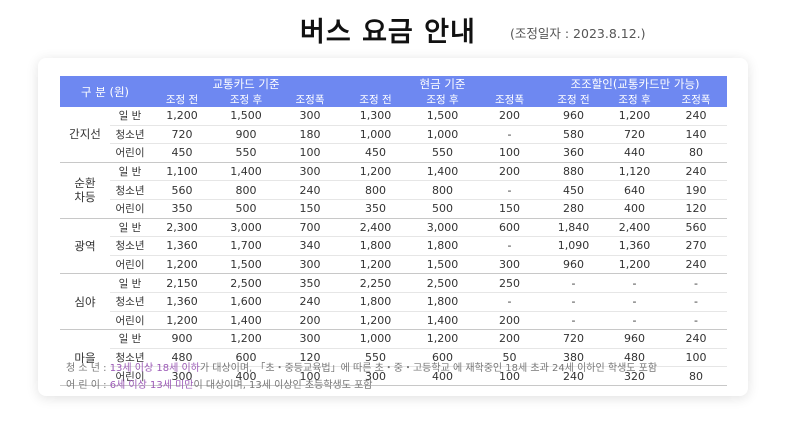 This screenshot has width=800, height=428. Describe the element at coordinates (574, 172) in the screenshot. I see `fare-cell-before: 880` at that location.